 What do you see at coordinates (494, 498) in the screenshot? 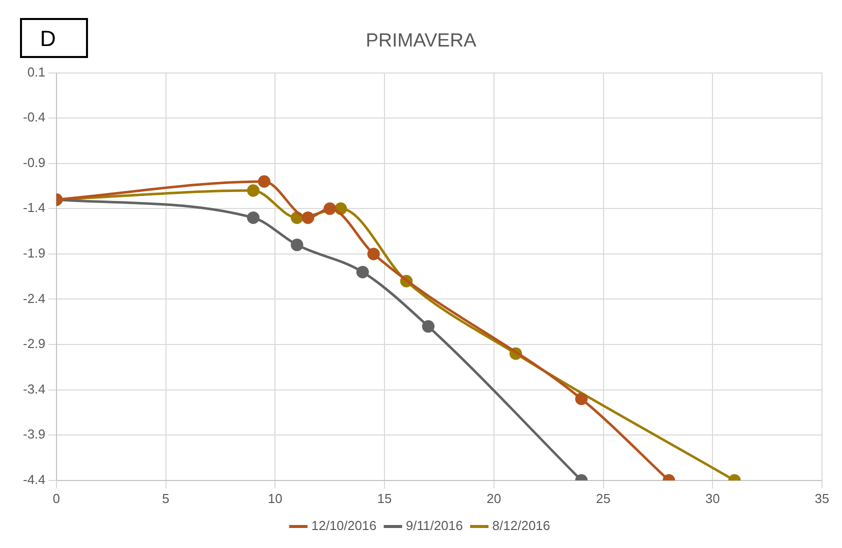
I see `x-tick-label: 20` at bounding box center [494, 498].